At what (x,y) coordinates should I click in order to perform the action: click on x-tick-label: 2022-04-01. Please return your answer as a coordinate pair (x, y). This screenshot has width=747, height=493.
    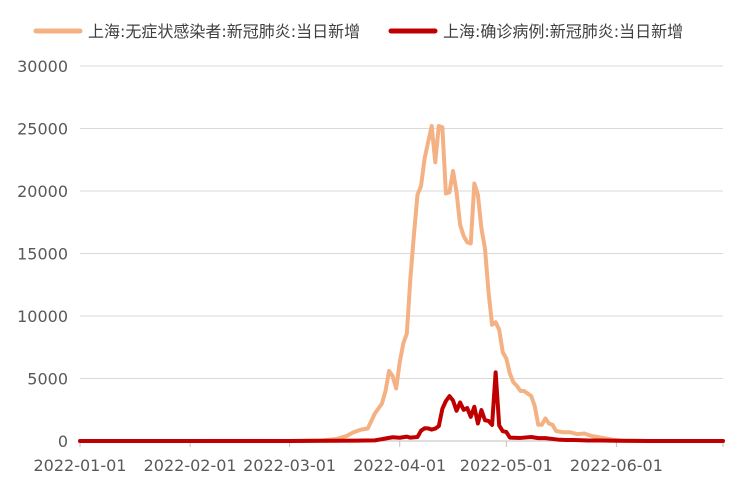
    Looking at the image, I should click on (399, 465).